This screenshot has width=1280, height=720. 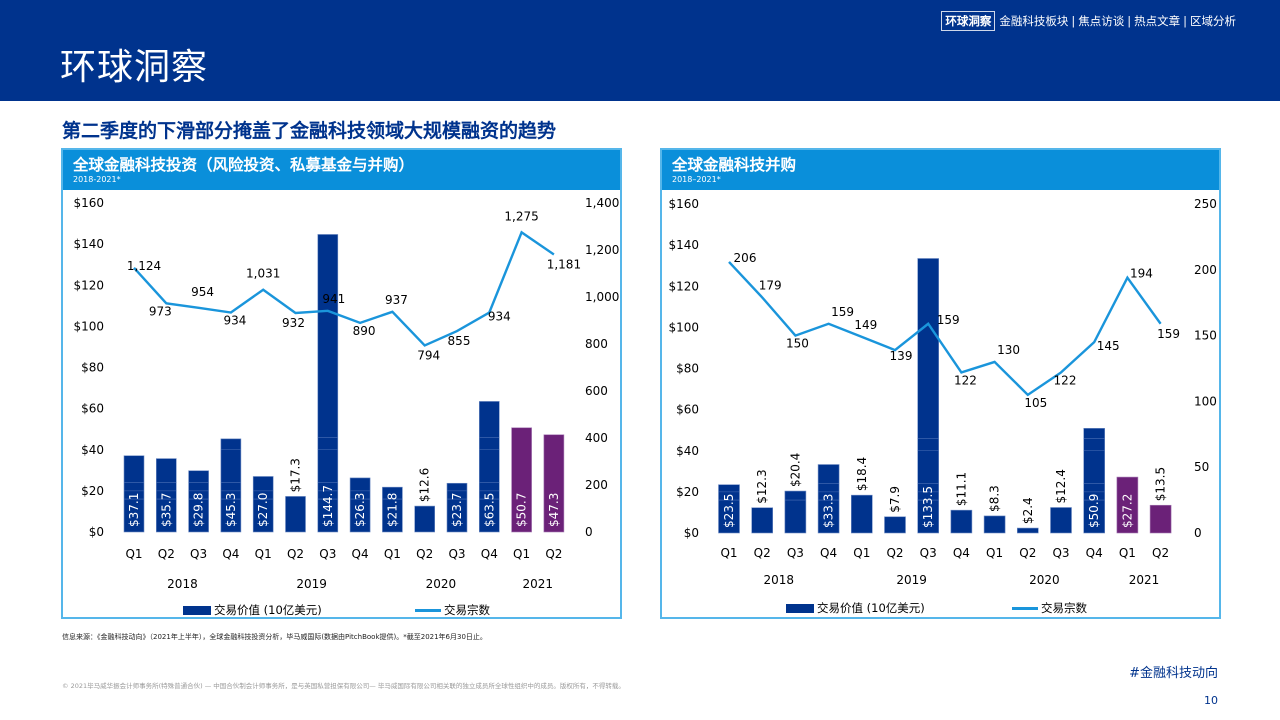 What do you see at coordinates (961, 489) in the screenshot?
I see `bar-value-label: $11.1` at bounding box center [961, 489].